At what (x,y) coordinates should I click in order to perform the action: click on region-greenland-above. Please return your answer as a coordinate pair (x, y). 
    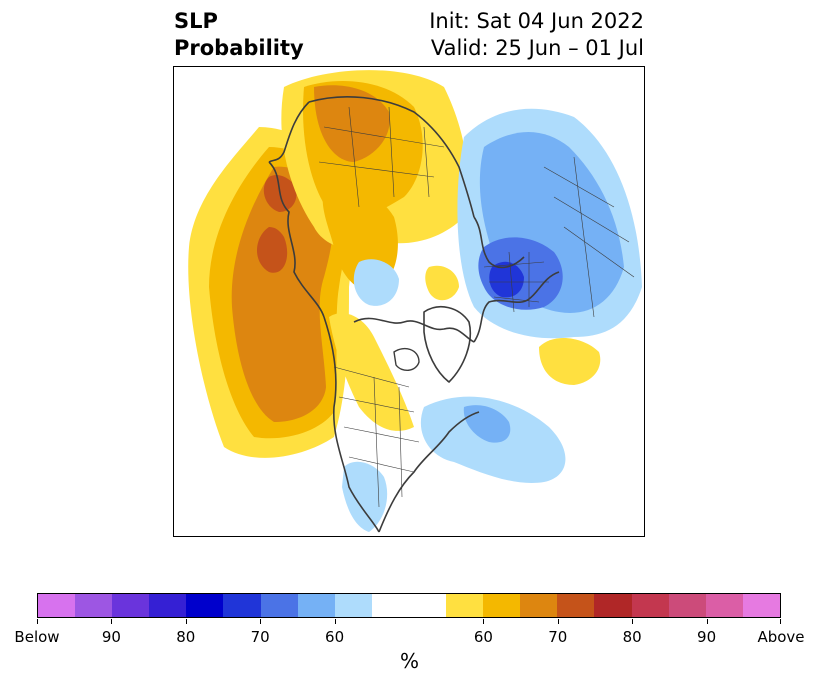
    Looking at the image, I should click on (442, 283).